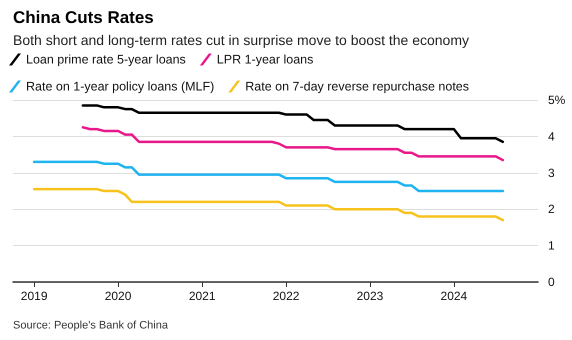 The width and height of the screenshot is (572, 340). I want to click on y-tick-label: 4, so click(551, 136).